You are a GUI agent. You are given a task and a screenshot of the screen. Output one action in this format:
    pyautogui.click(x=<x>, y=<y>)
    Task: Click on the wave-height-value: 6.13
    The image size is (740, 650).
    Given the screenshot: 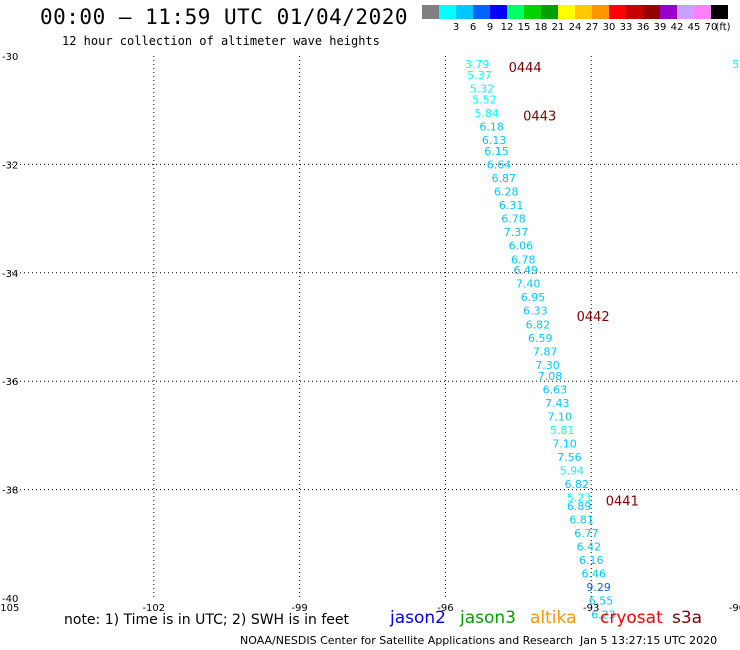 What is the action you would take?
    pyautogui.click(x=494, y=140)
    